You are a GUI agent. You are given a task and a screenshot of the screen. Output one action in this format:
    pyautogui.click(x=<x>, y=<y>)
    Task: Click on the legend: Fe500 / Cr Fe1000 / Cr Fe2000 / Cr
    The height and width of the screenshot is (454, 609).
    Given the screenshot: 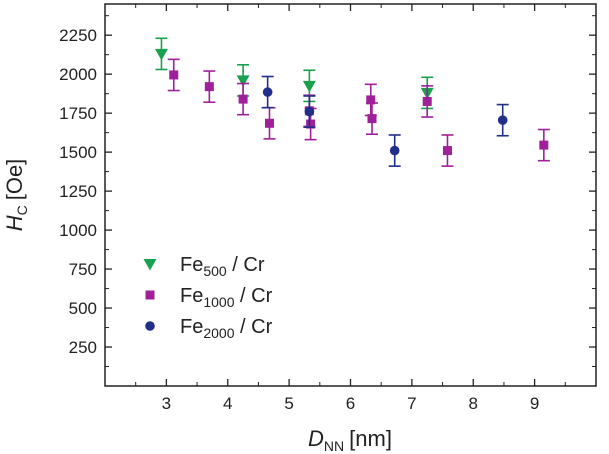 What is the action you would take?
    pyautogui.click(x=208, y=297)
    